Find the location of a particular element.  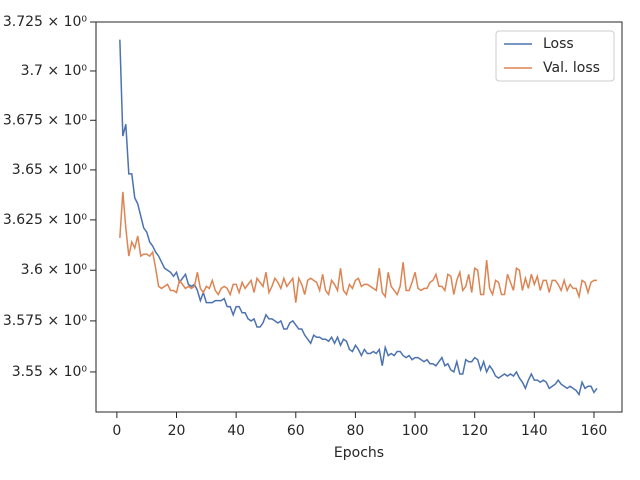

y-tick-label: 3.6 × 10⁰ is located at coordinates (54, 270).